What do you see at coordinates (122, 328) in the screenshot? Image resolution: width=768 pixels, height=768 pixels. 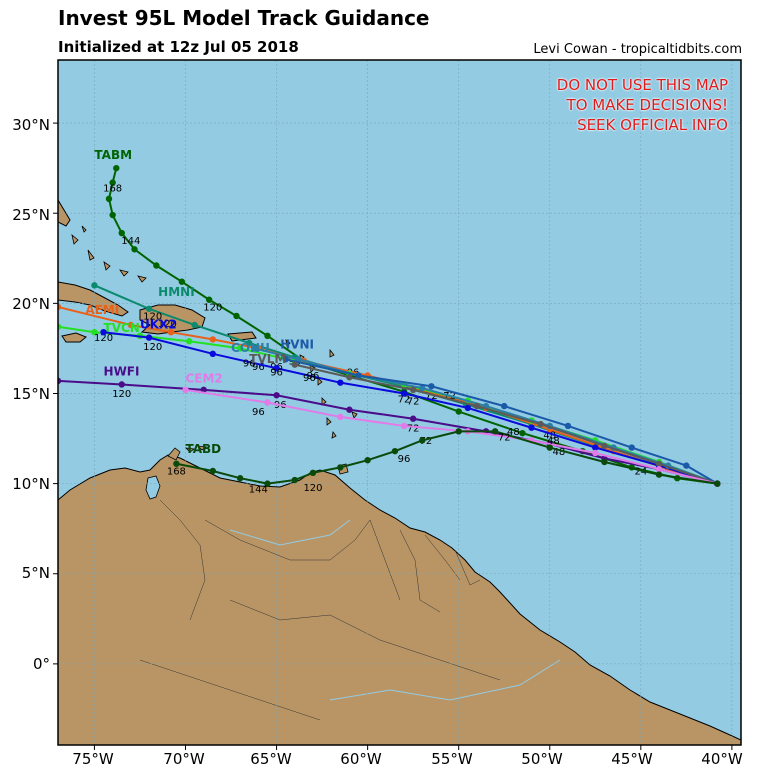 I see `model-name-label: TVCN` at bounding box center [122, 328].